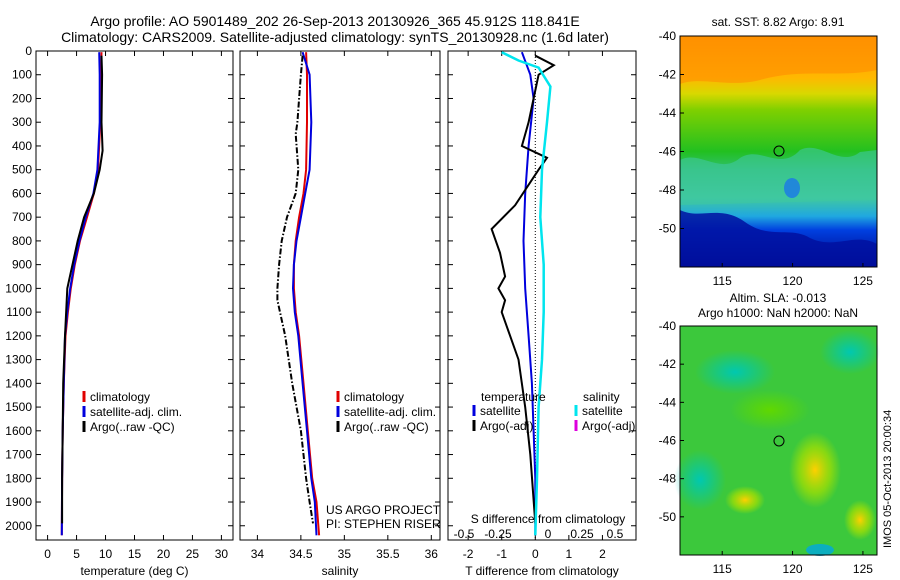 The height and width of the screenshot is (580, 900). Describe the element at coordinates (18, 502) in the screenshot. I see `y-tick-label: 1900` at that location.